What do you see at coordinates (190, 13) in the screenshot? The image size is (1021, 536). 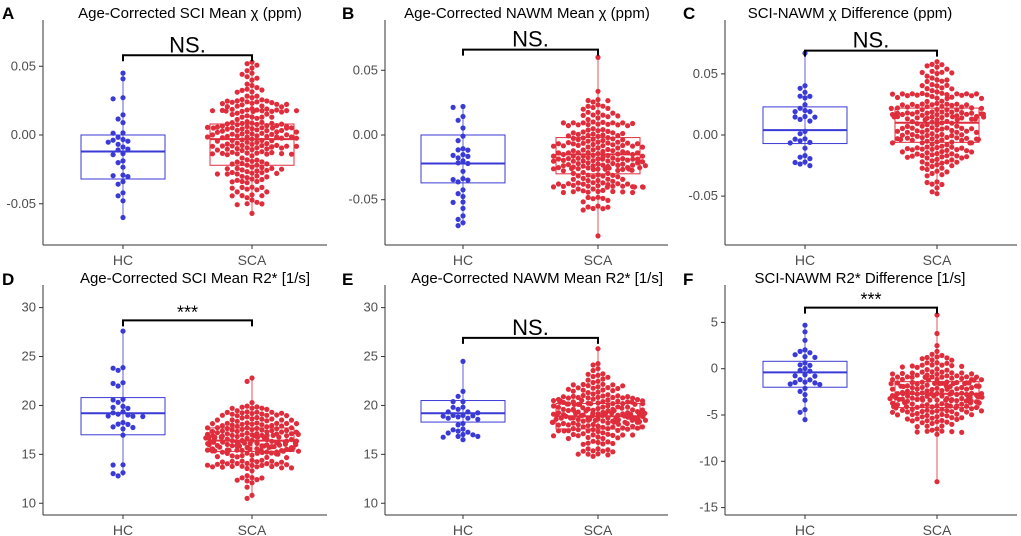 I see `panel-title: Age-Corrected SCI Mean χ (ppm)` at bounding box center [190, 13].